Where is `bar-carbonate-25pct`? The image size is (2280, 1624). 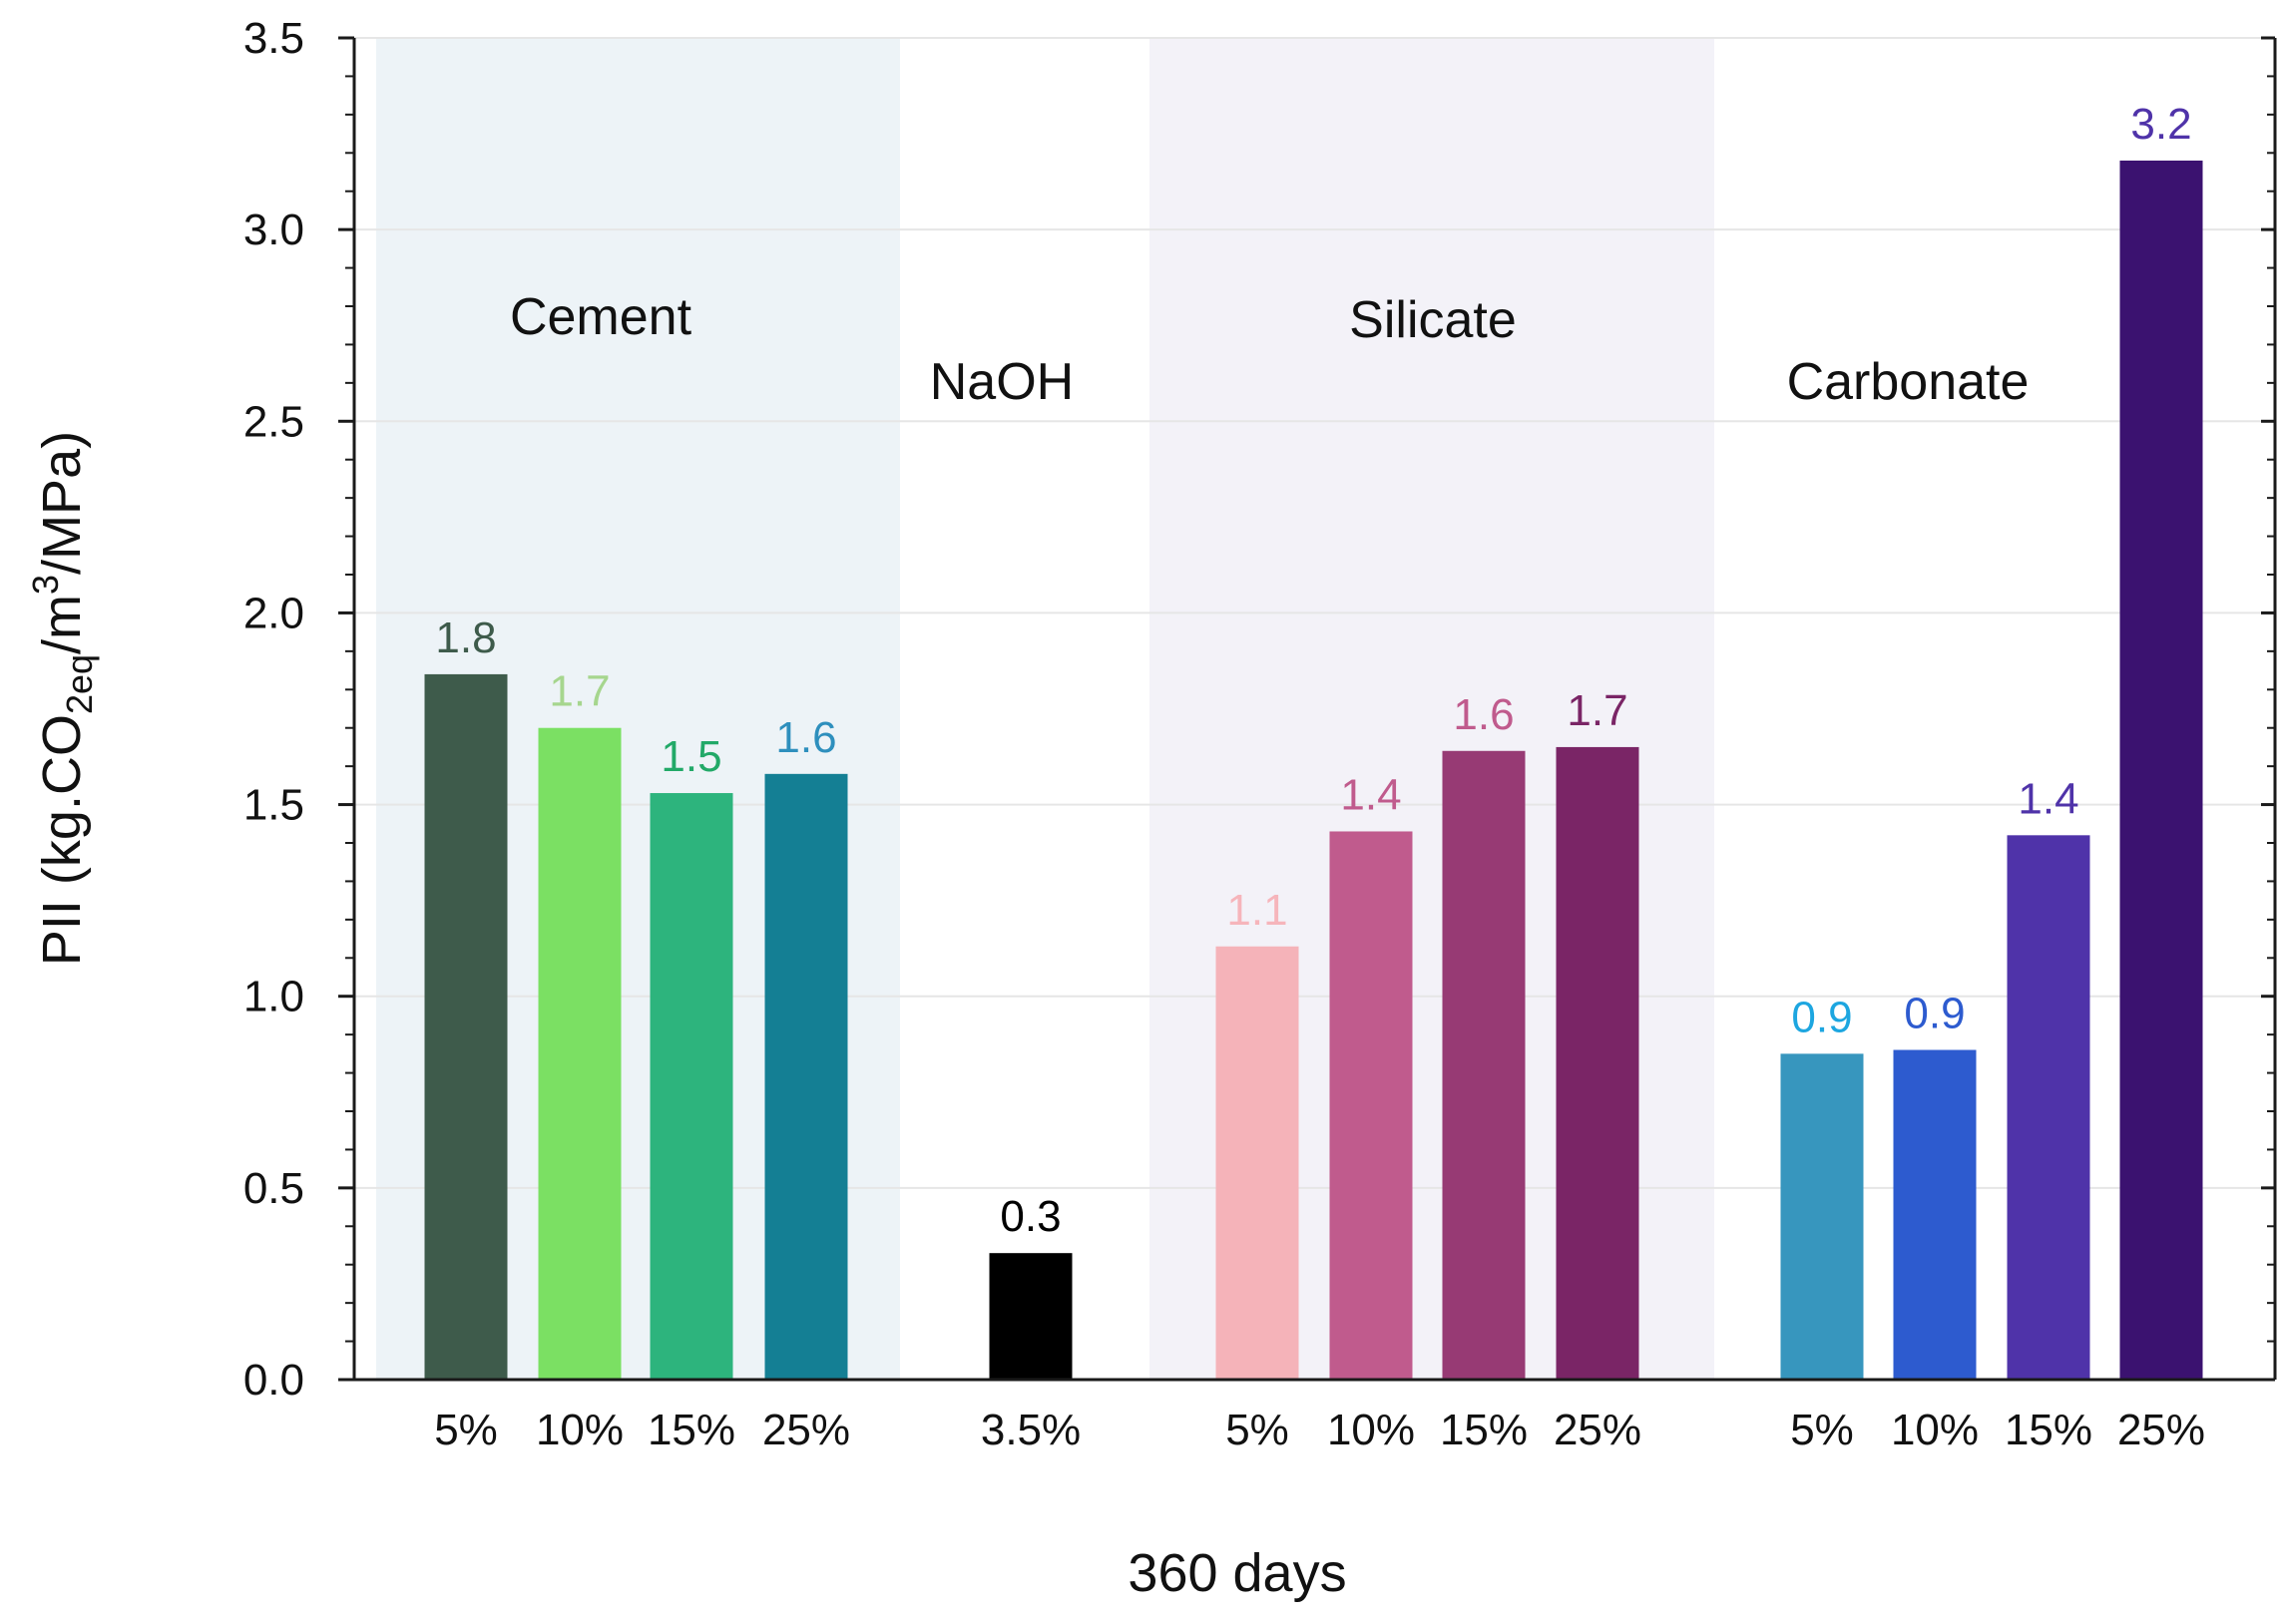
bar-carbonate-25pct is located at coordinates (2161, 770).